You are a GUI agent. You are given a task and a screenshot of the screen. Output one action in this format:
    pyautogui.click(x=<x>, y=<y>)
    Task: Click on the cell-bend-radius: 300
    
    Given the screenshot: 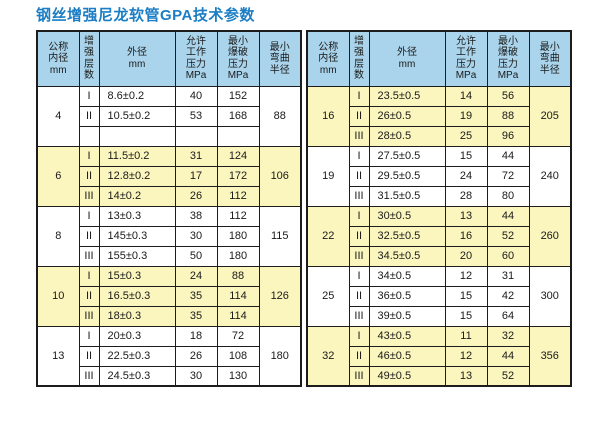 What is the action you would take?
    pyautogui.click(x=550, y=296)
    